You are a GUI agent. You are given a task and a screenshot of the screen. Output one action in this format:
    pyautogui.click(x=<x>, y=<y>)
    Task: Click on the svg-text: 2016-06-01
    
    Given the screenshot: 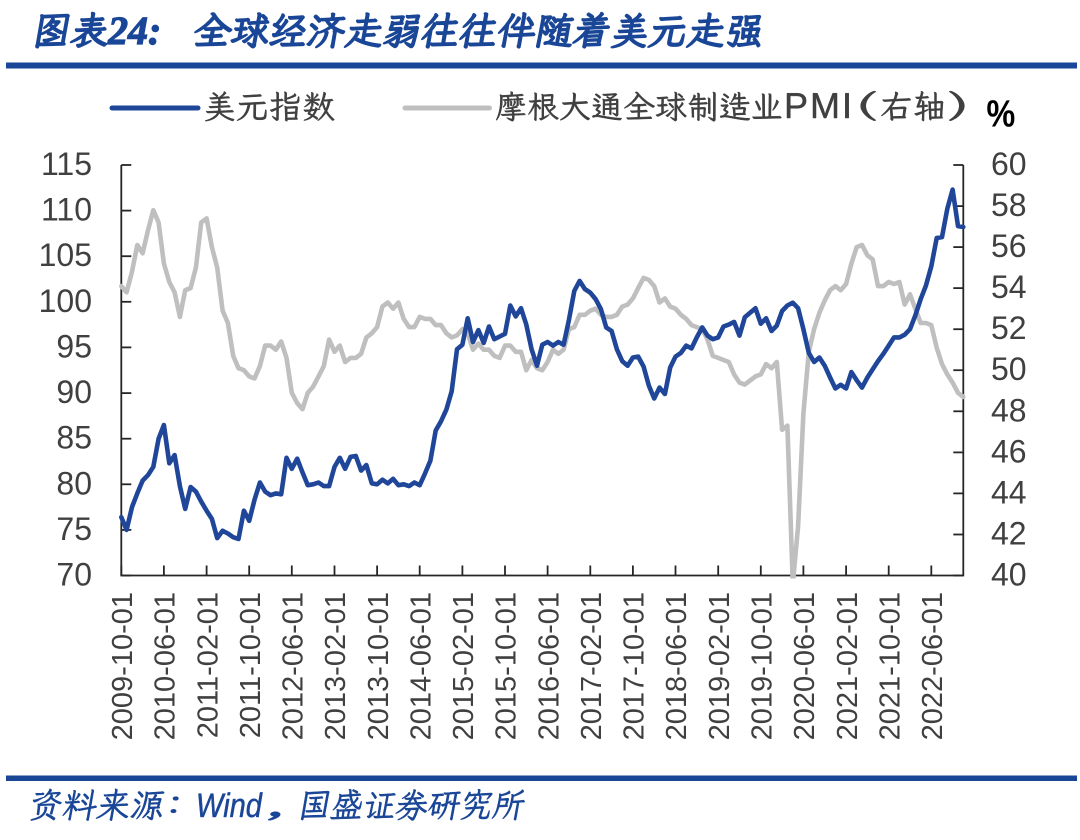 What is the action you would take?
    pyautogui.click(x=549, y=666)
    